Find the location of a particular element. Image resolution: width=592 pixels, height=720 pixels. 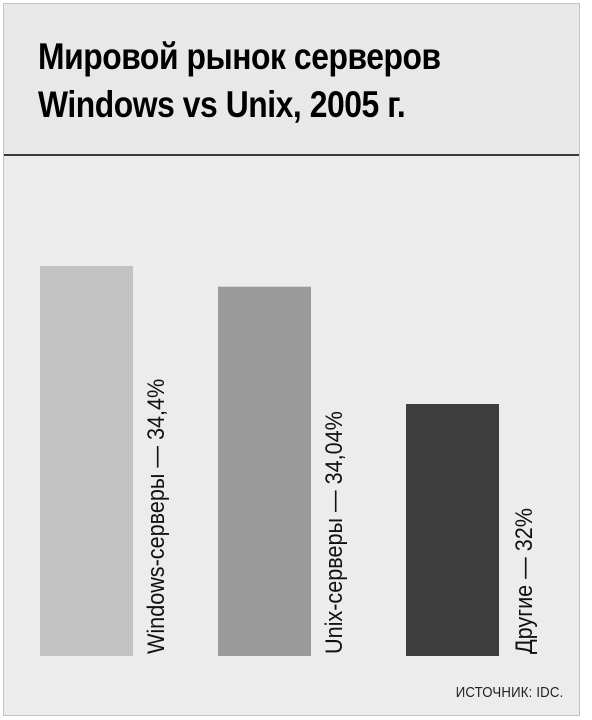

bar-label-1: Windows-серверы — 34,4% is located at coordinates (155, 516).